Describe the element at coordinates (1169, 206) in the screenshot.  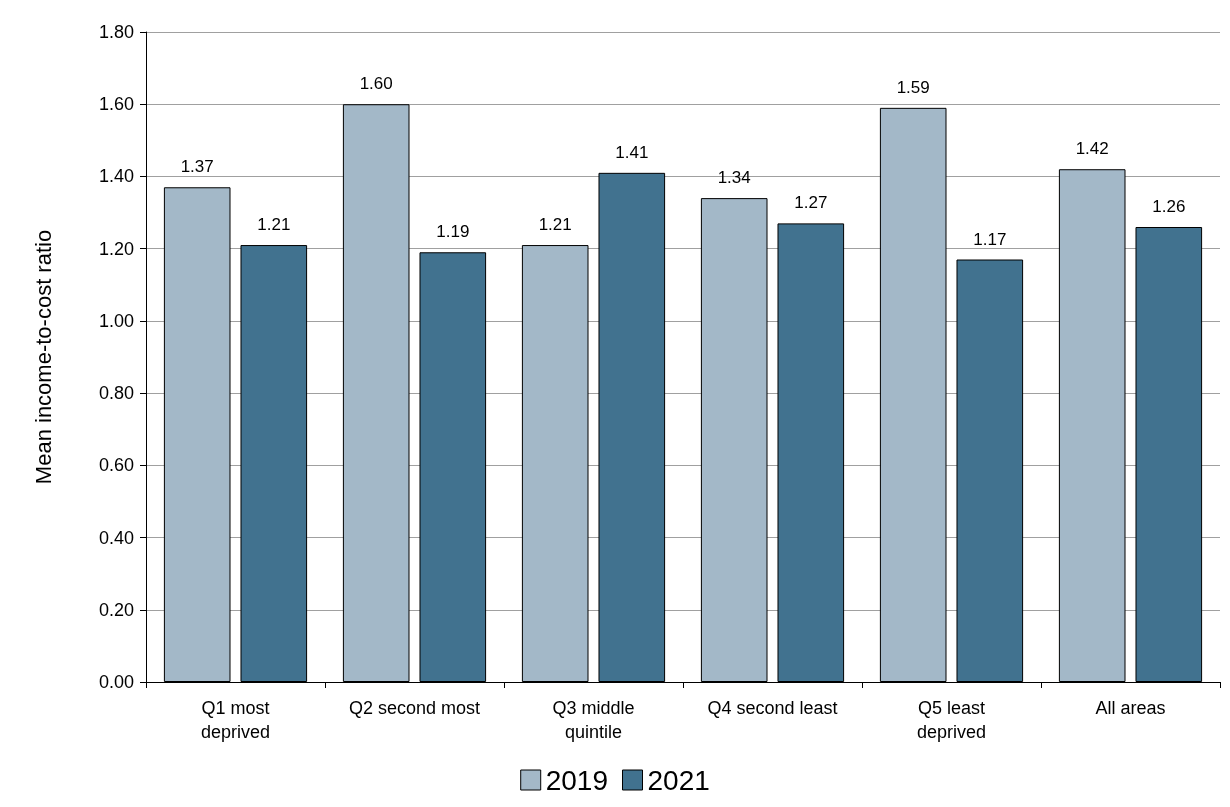
I see `data-label: 1.26` at that location.